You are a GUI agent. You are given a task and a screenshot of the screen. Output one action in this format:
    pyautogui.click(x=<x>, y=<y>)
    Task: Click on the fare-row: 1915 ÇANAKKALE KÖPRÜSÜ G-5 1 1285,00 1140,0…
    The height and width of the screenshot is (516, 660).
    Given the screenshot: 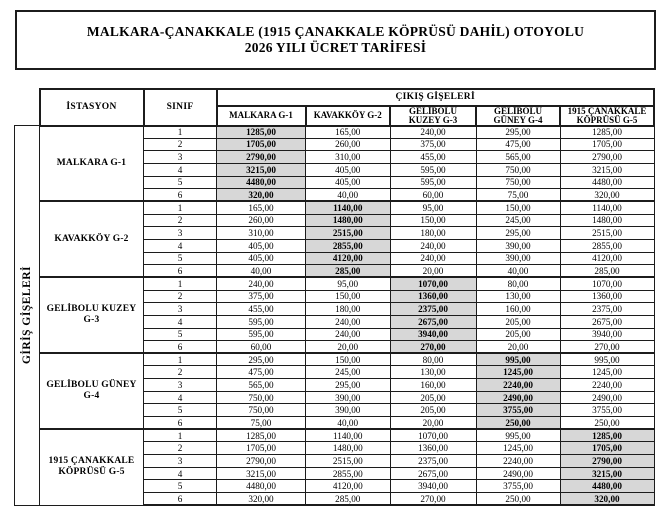 What is the action you would take?
    pyautogui.click(x=335, y=467)
    